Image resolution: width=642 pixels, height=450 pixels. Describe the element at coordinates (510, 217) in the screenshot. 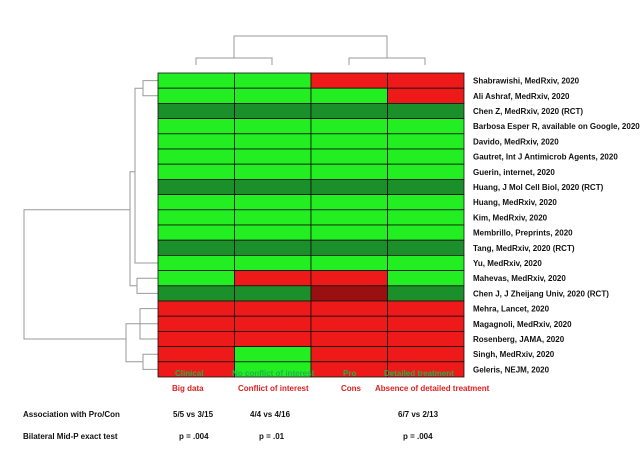

I see `row-label: Kim, MedRxiv, 2020` at that location.